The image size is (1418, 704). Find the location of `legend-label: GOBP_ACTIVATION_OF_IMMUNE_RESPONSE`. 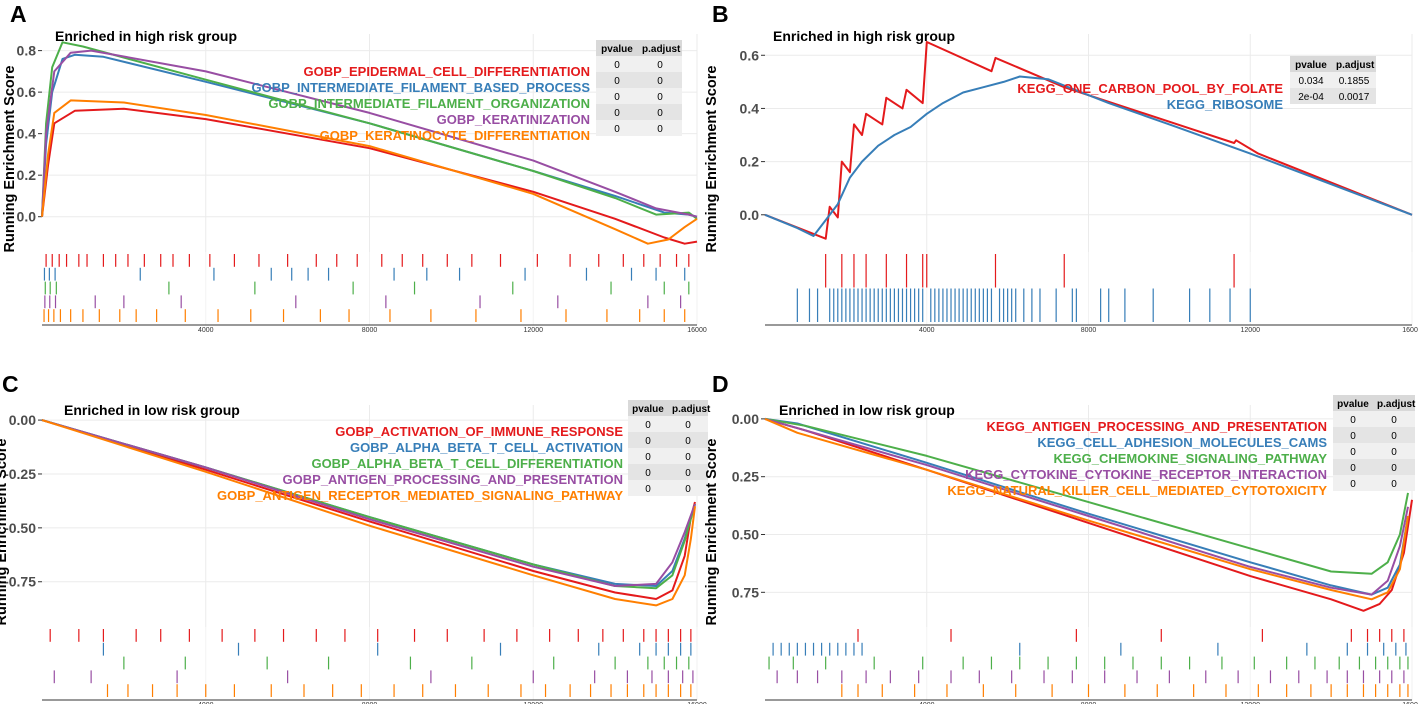

legend-label: GOBP_ACTIVATION_OF_IMMUNE_RESPONSE is located at coordinates (479, 431).